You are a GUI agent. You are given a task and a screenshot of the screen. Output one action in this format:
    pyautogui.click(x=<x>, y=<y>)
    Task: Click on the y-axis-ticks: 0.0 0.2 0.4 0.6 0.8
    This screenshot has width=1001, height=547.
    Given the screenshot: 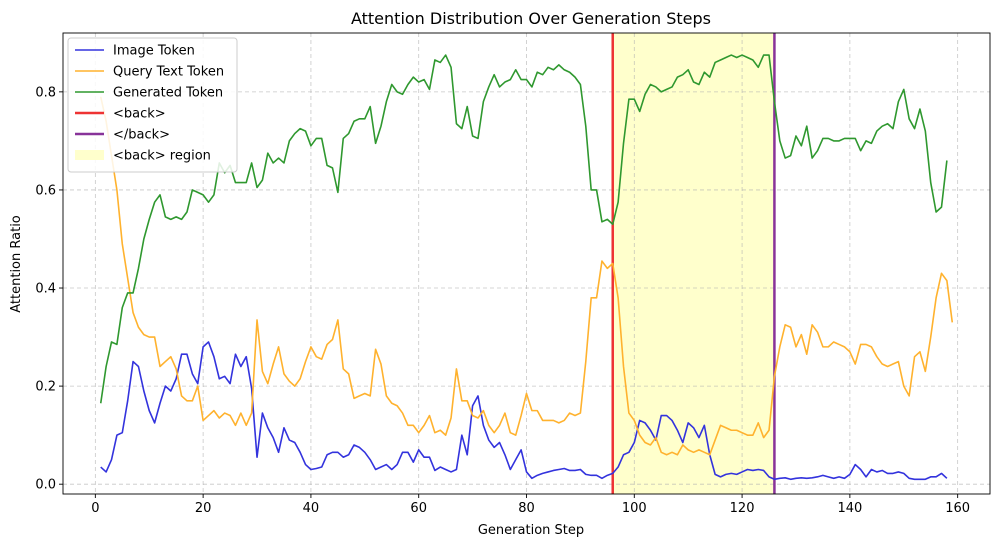 What is the action you would take?
    pyautogui.click(x=49, y=289)
    